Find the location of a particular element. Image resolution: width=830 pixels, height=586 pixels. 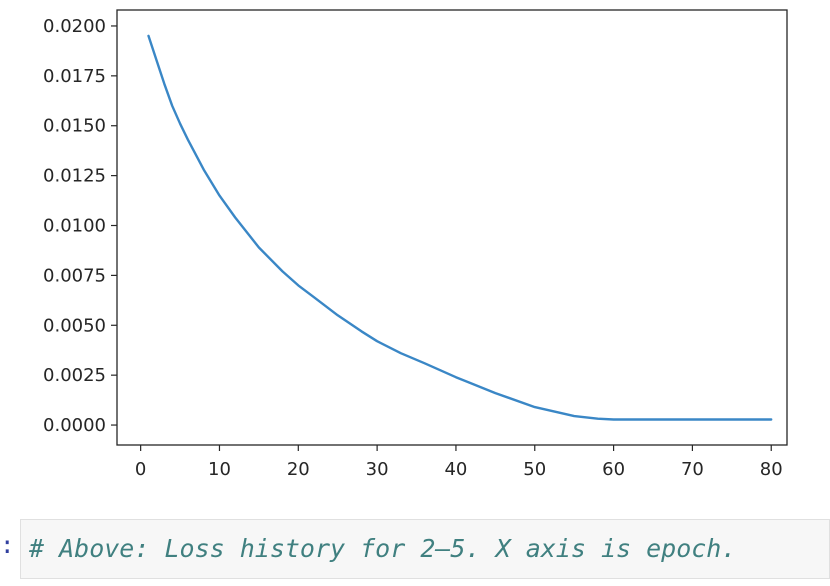

x-tick-label: 60 is located at coordinates (613, 469).